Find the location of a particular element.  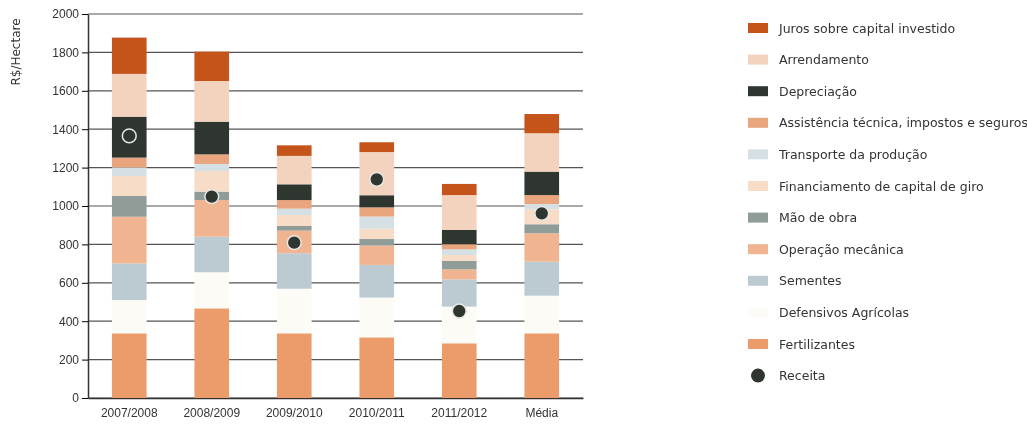

y-tick-label: 400 is located at coordinates (69, 321).